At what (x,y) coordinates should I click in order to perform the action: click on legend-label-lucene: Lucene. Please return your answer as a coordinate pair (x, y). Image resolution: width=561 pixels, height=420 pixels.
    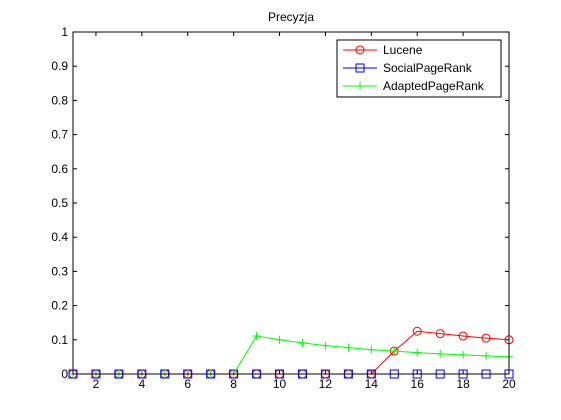
    Looking at the image, I should click on (403, 50).